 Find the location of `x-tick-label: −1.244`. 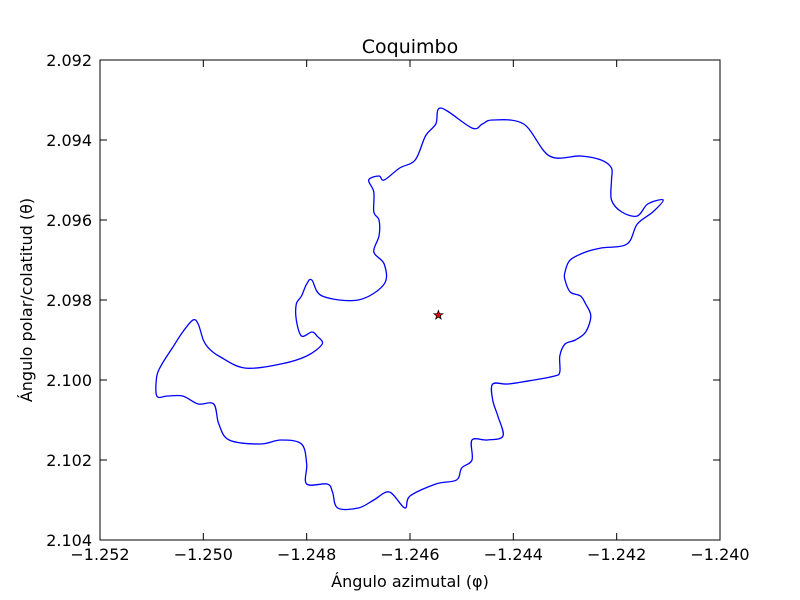

x-tick-label: −1.244 is located at coordinates (513, 554).